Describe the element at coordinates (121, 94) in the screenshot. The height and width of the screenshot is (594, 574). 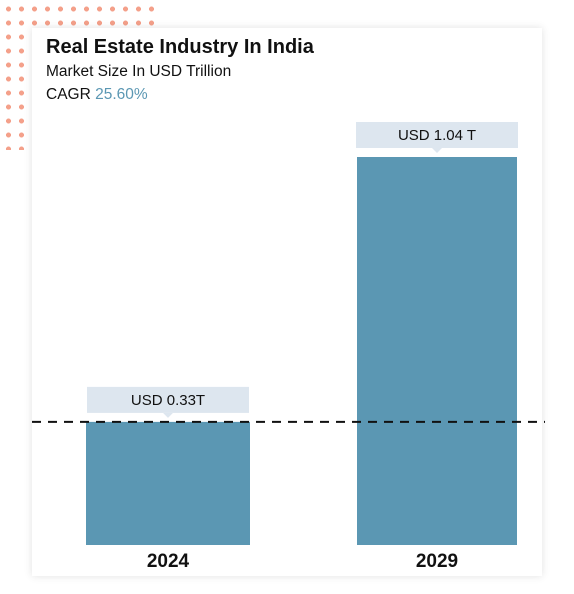
I see `cagr-value: 25.60%` at that location.